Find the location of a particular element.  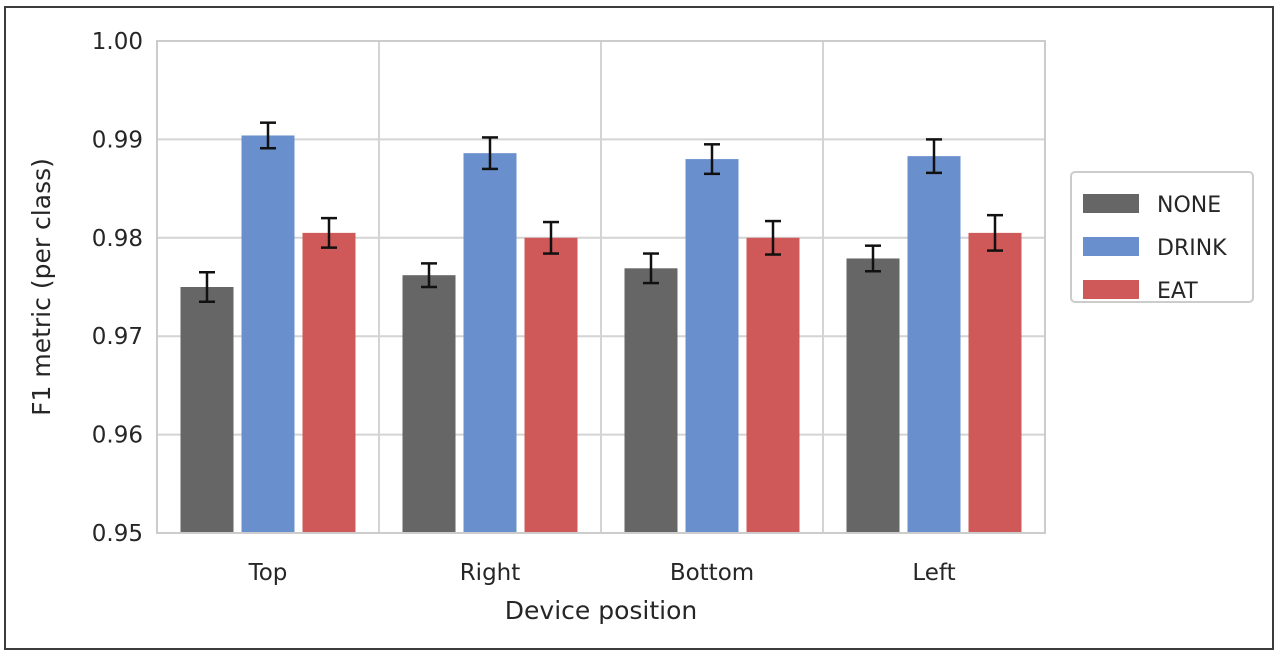

legend-label-eat: EAT is located at coordinates (1177, 291).